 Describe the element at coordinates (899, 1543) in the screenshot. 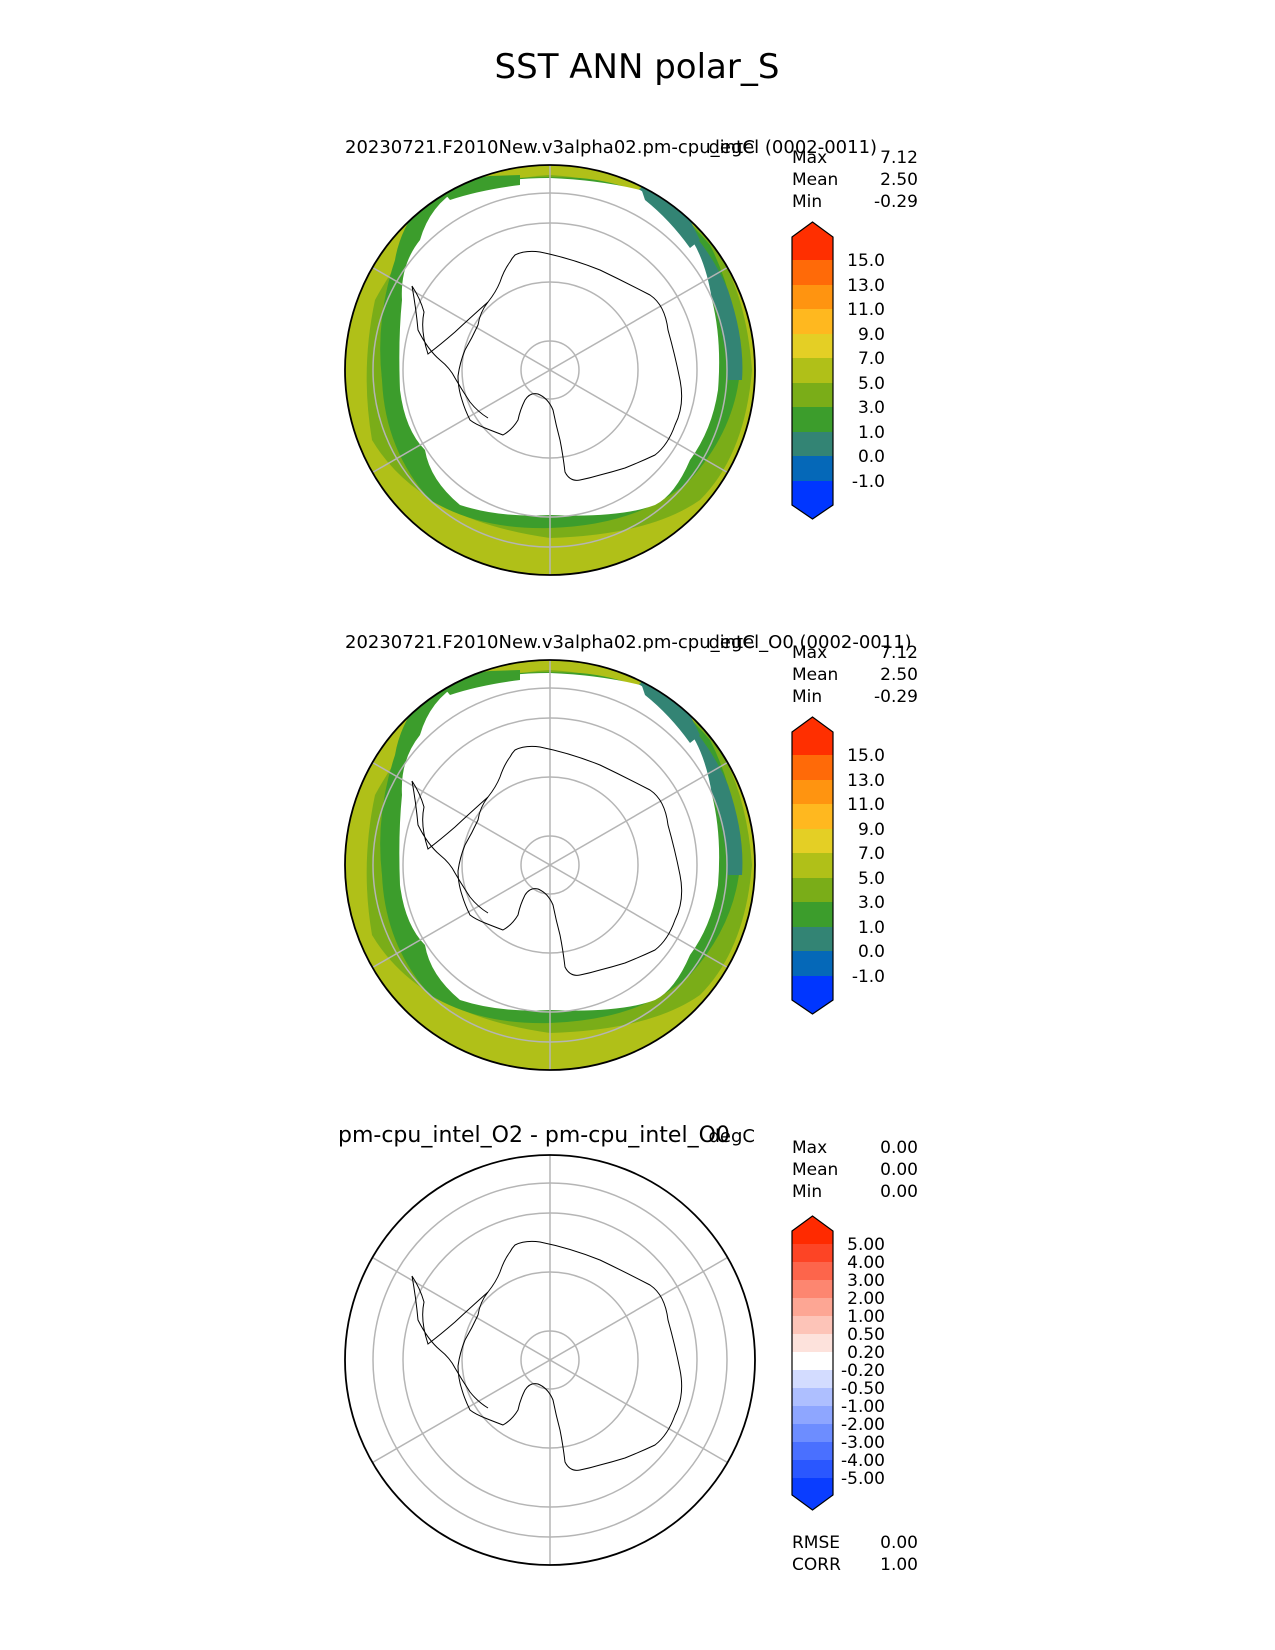

I see `metric-value: 0.00` at that location.